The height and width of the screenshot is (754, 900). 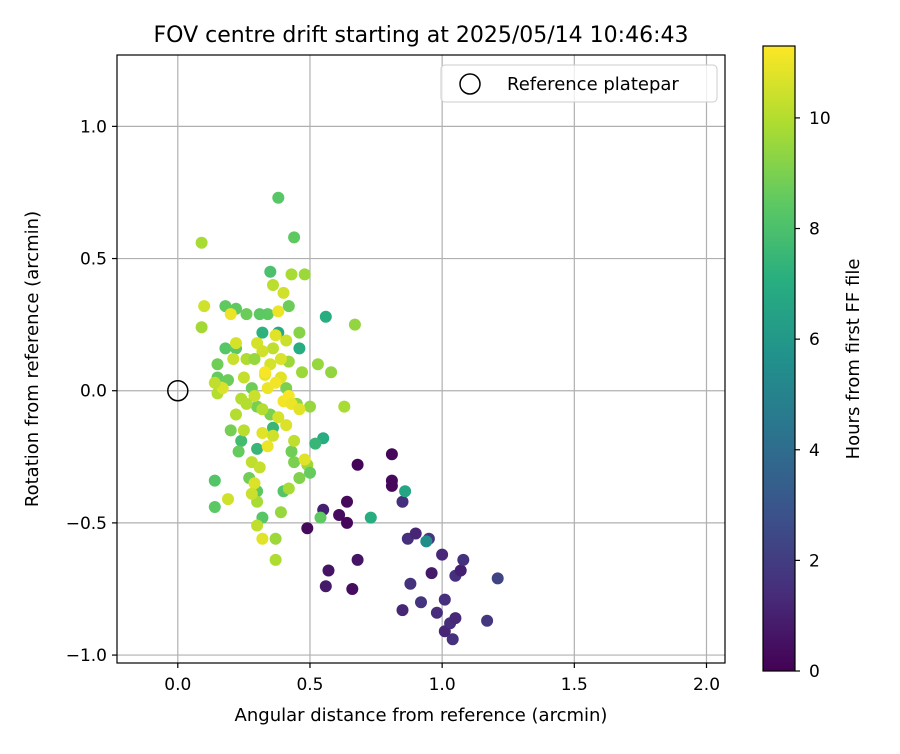 What do you see at coordinates (86, 524) in the screenshot?
I see `y-tick-label: −0.5` at bounding box center [86, 524].